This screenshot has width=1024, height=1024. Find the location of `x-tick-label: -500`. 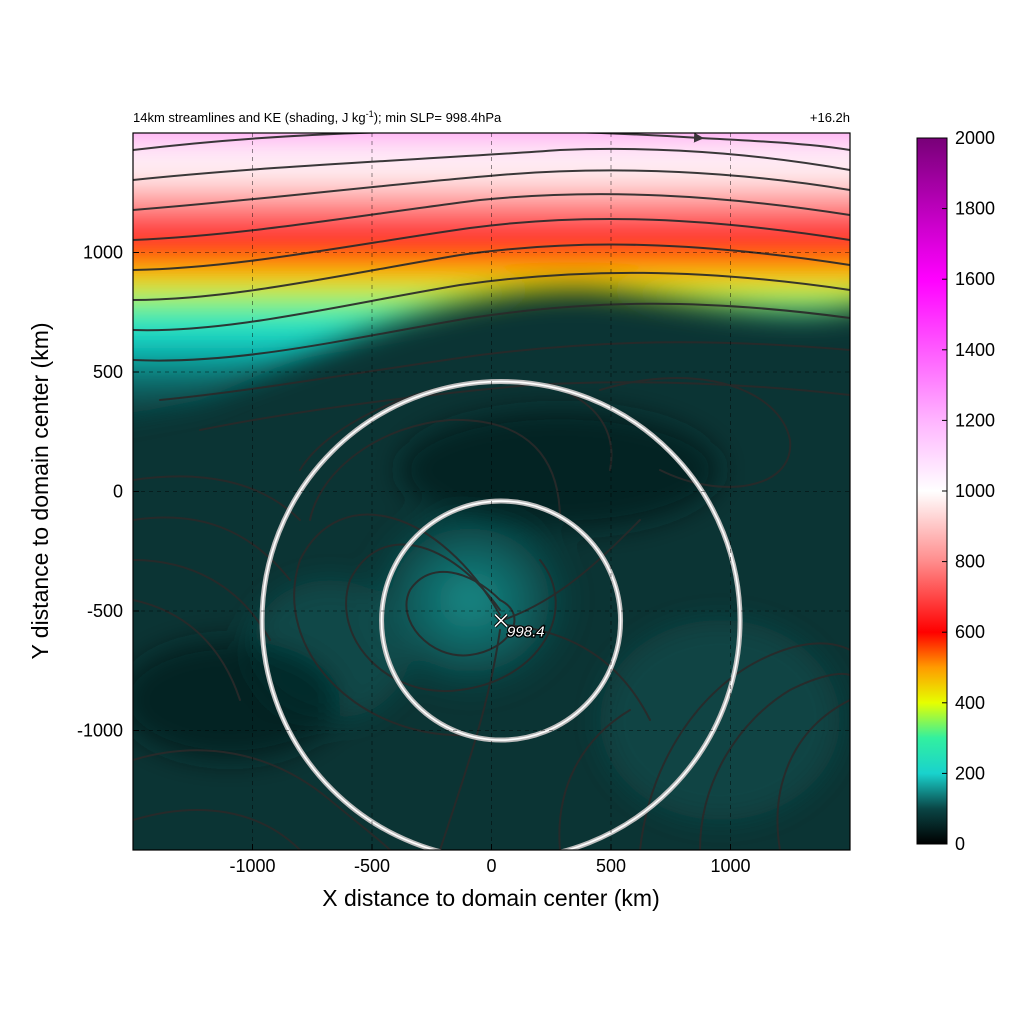

x-tick-label: -500 is located at coordinates (372, 866).